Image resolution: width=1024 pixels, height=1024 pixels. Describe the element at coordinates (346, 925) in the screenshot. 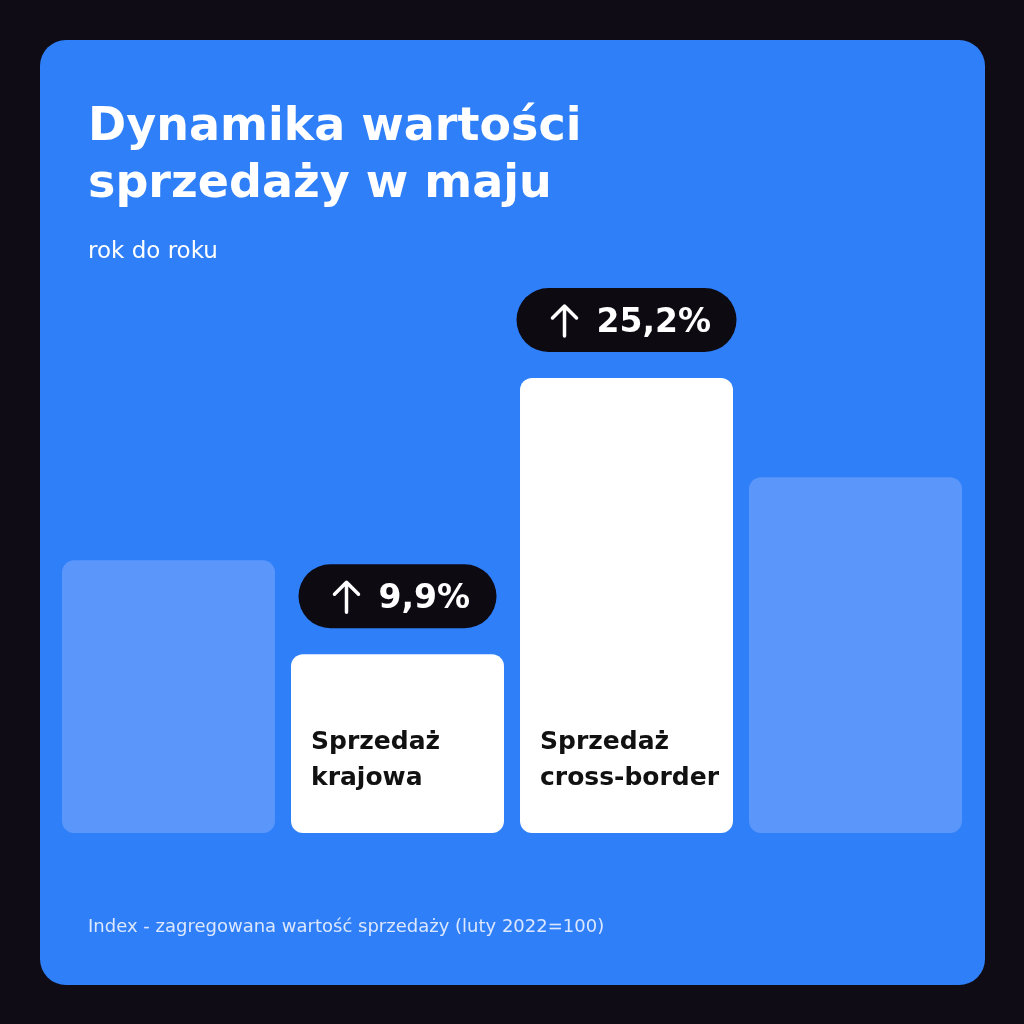

I see `text: Index - zagregowana wartość sprzedaży (luty 2022=100)` at that location.